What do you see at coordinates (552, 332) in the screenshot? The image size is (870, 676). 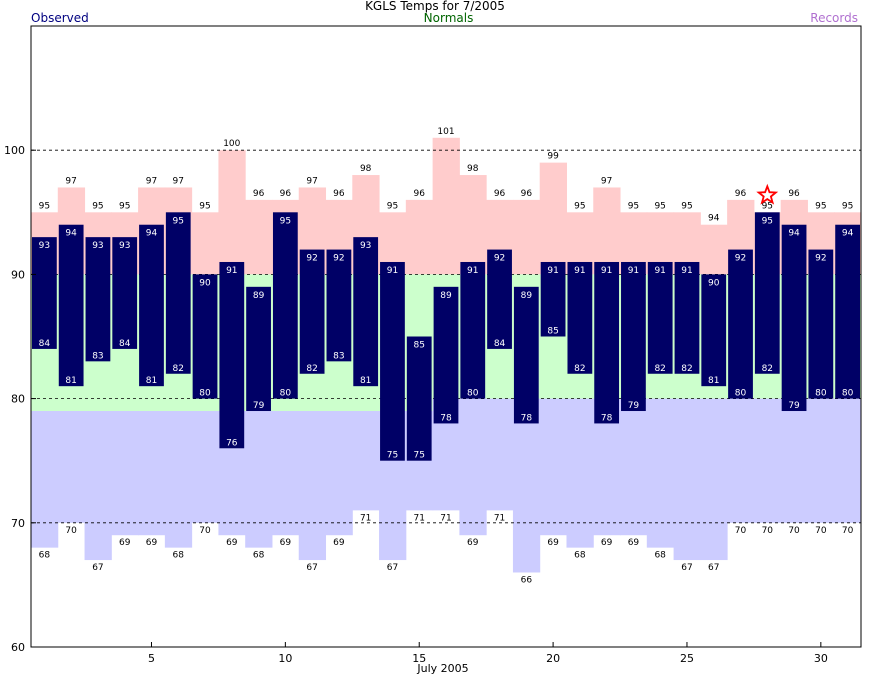 I see `observed-low-label: 85` at bounding box center [552, 332].